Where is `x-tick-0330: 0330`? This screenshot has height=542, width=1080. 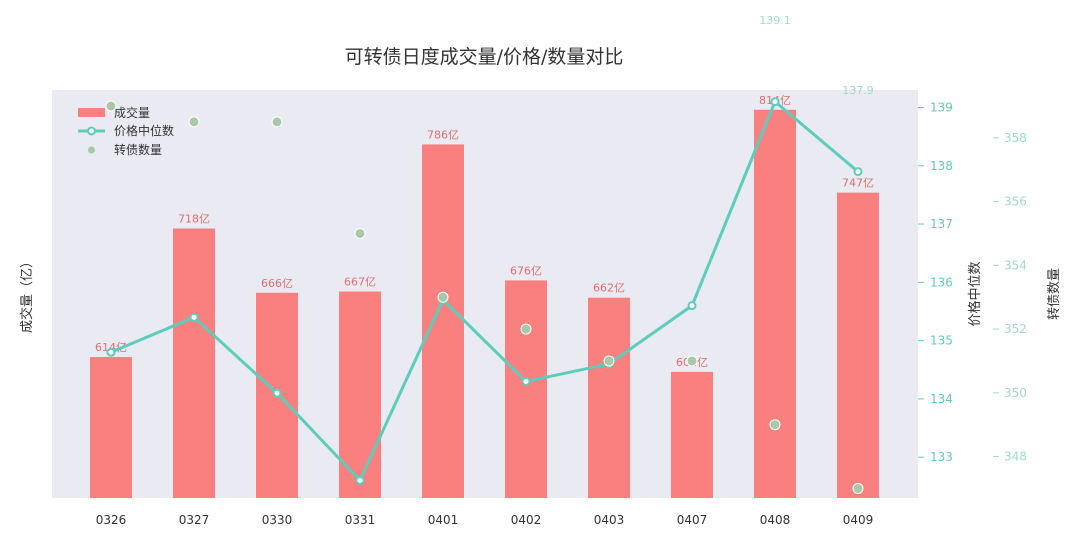 x-tick-0330: 0330 is located at coordinates (277, 520).